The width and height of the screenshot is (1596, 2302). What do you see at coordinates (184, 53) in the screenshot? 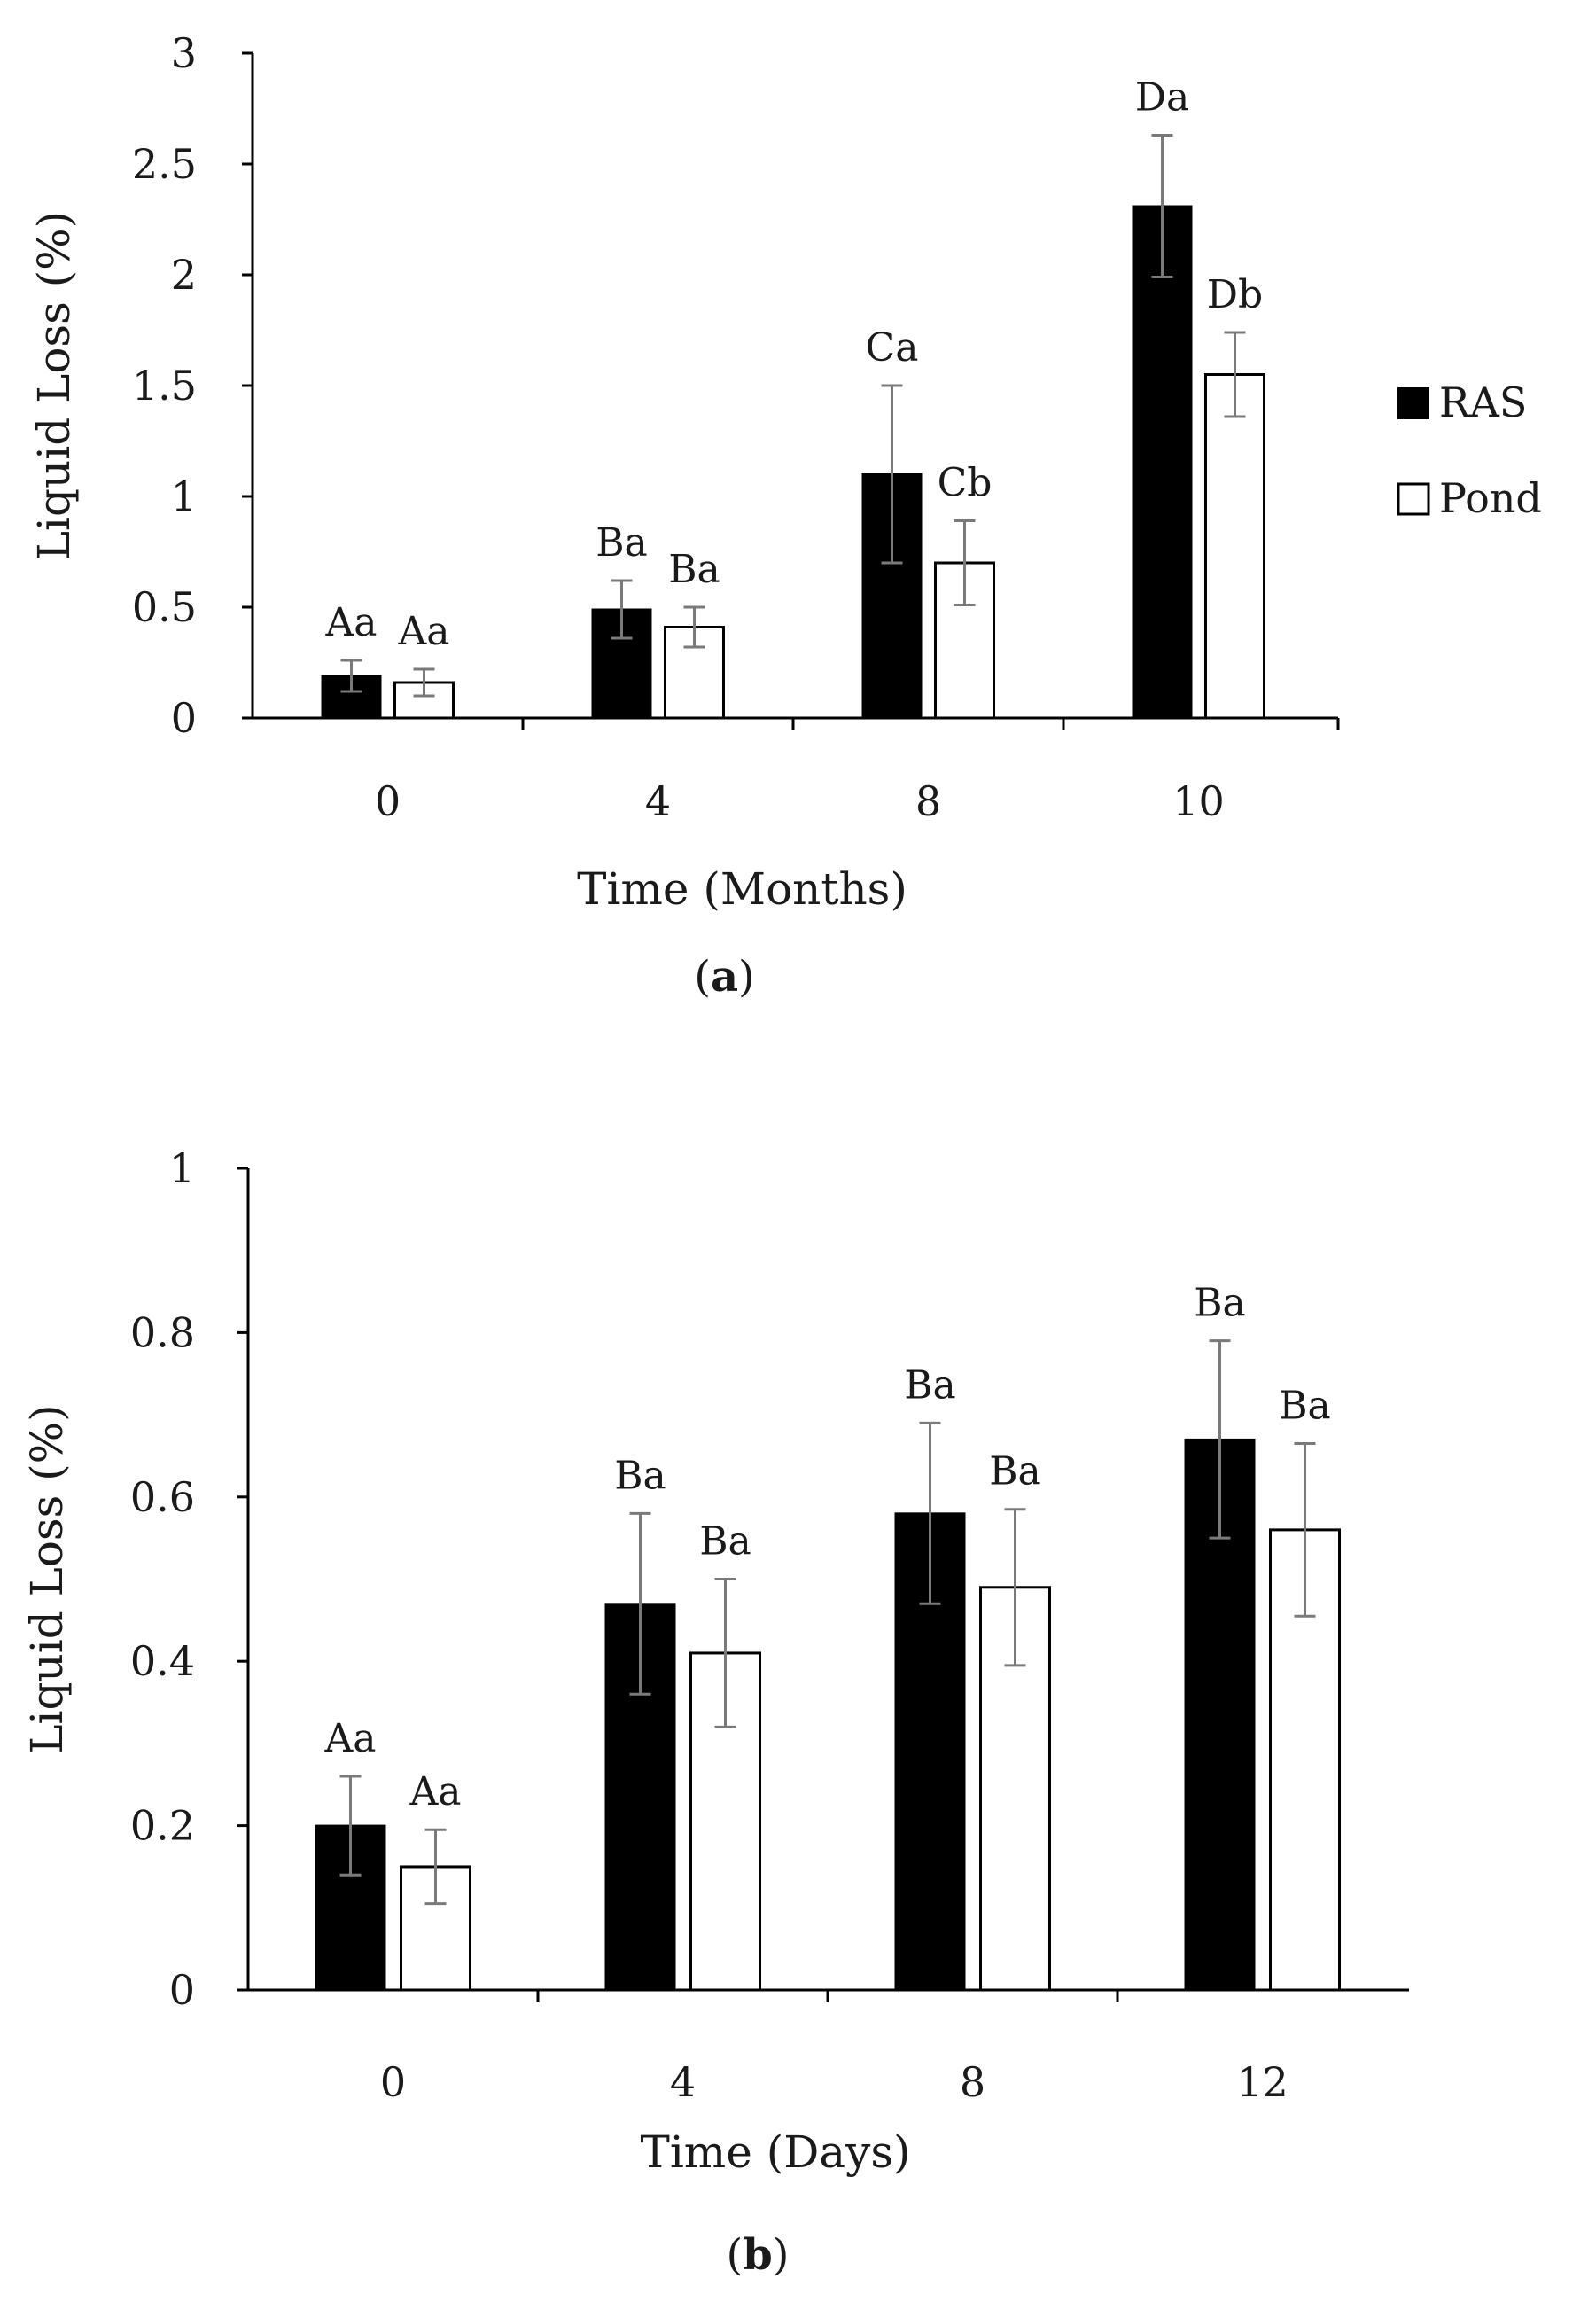
I see `panel-a-y-tick-label: 3` at bounding box center [184, 53].